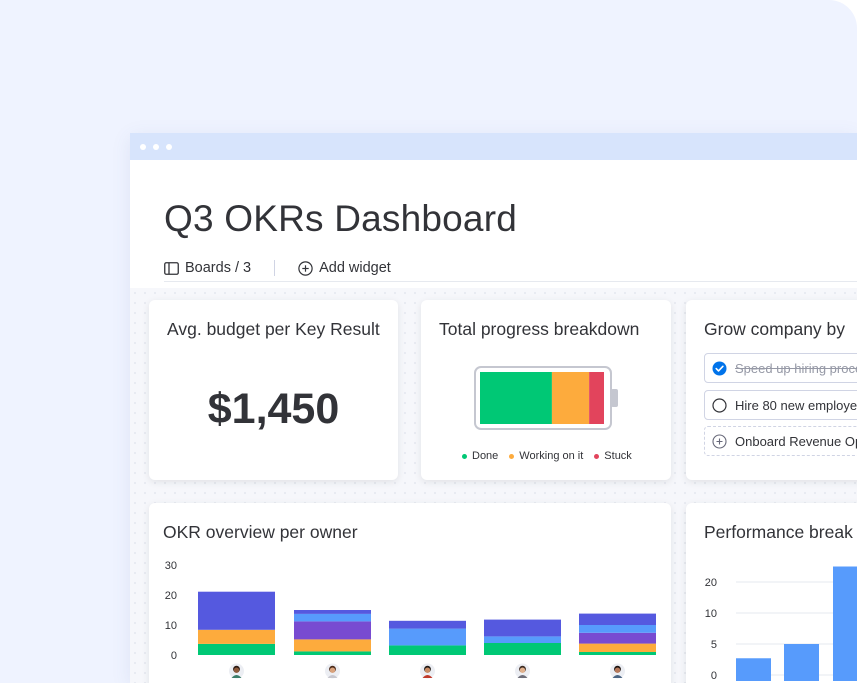  Describe the element at coordinates (275, 268) in the screenshot. I see `toolbar-divider` at that location.